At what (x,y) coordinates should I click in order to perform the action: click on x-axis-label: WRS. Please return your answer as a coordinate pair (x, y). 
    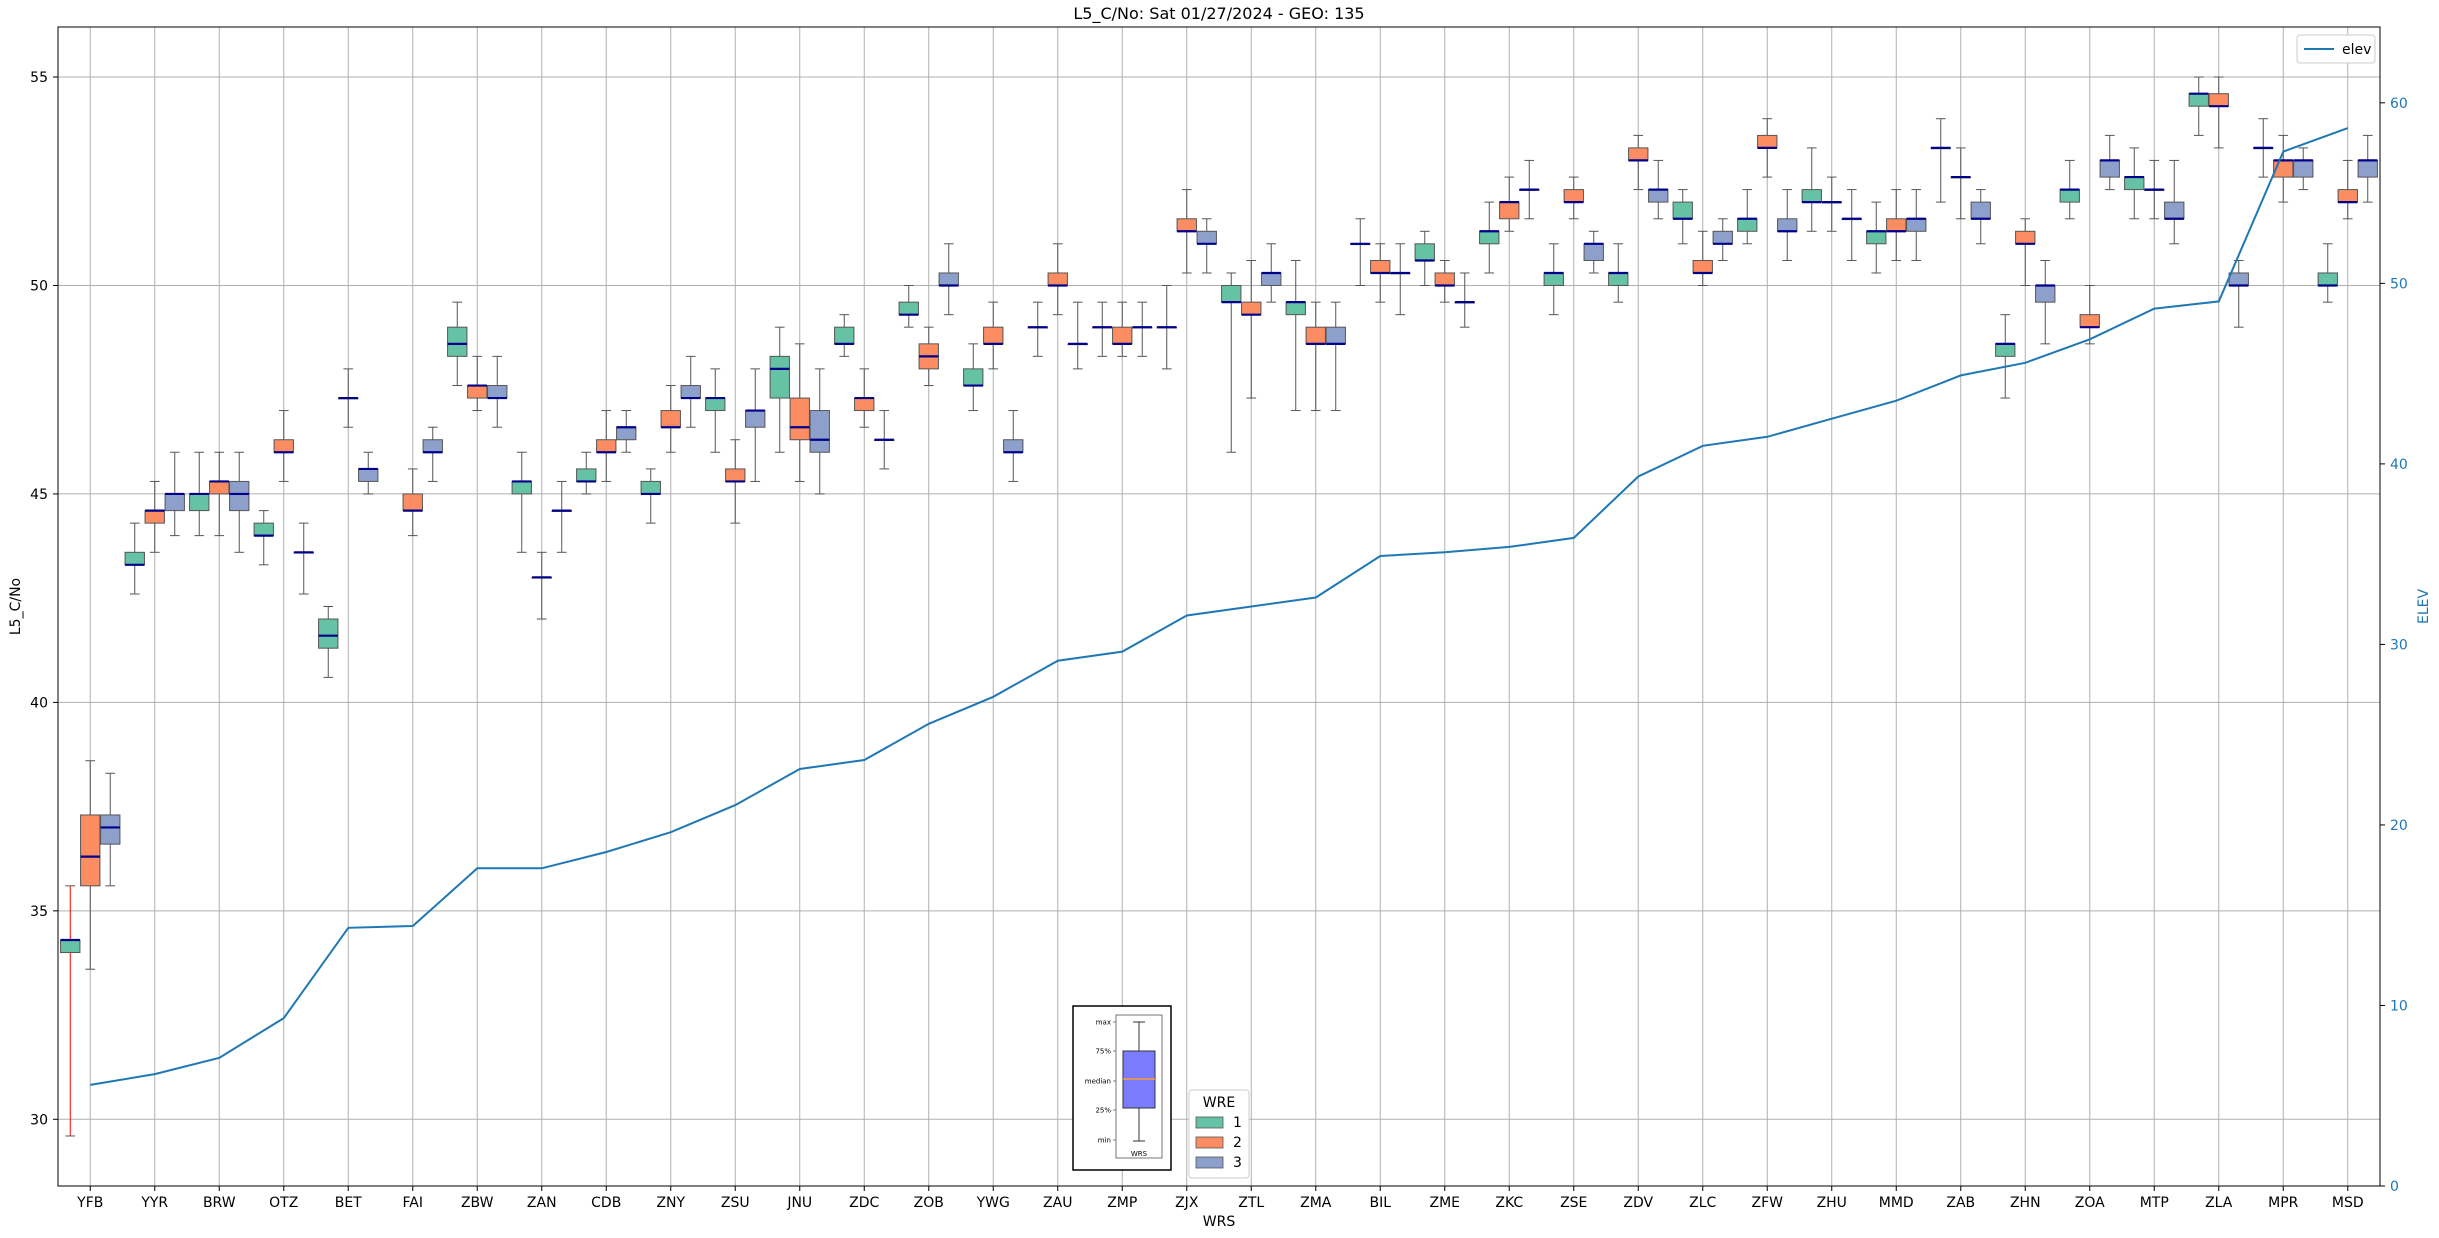
    Looking at the image, I should click on (1219, 1222).